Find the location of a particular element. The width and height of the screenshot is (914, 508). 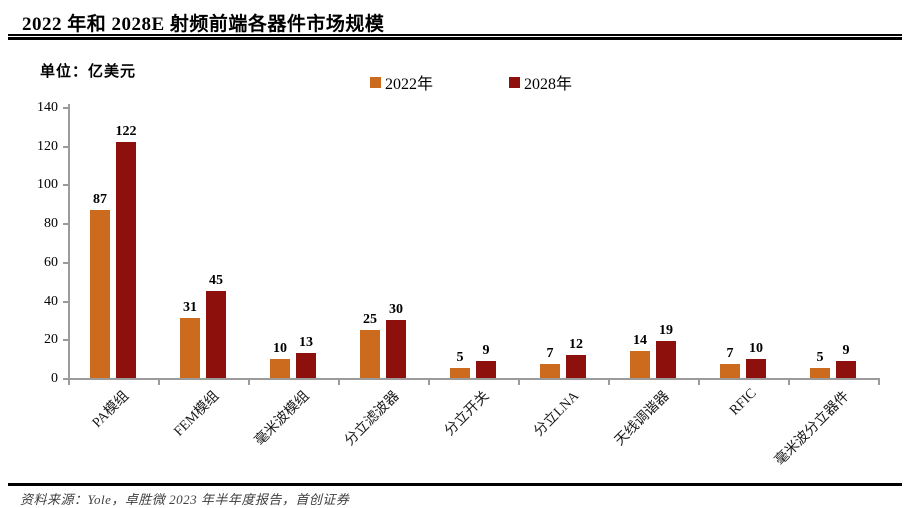

legend-item-2022: 2022年 is located at coordinates (401, 82).